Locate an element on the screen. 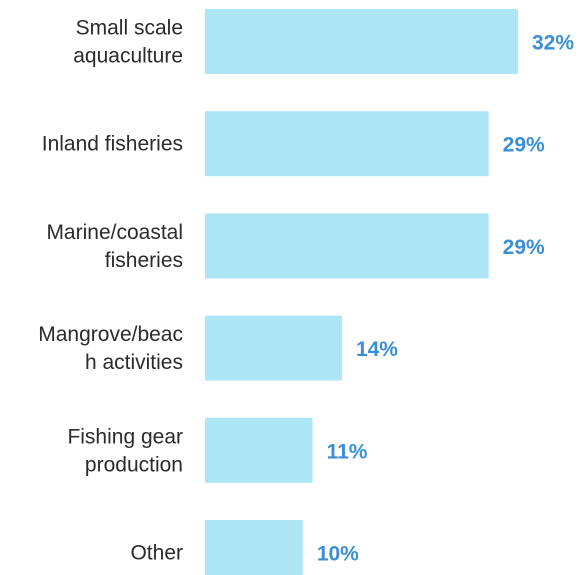  category-label: Marine/coastal fisheries is located at coordinates (114, 246).